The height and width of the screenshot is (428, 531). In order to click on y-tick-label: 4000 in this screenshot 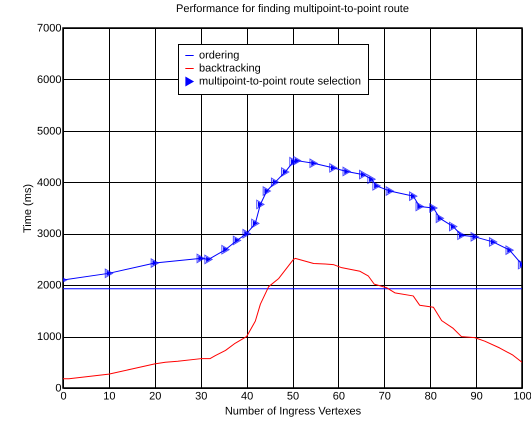, I will do `click(49, 182)`.